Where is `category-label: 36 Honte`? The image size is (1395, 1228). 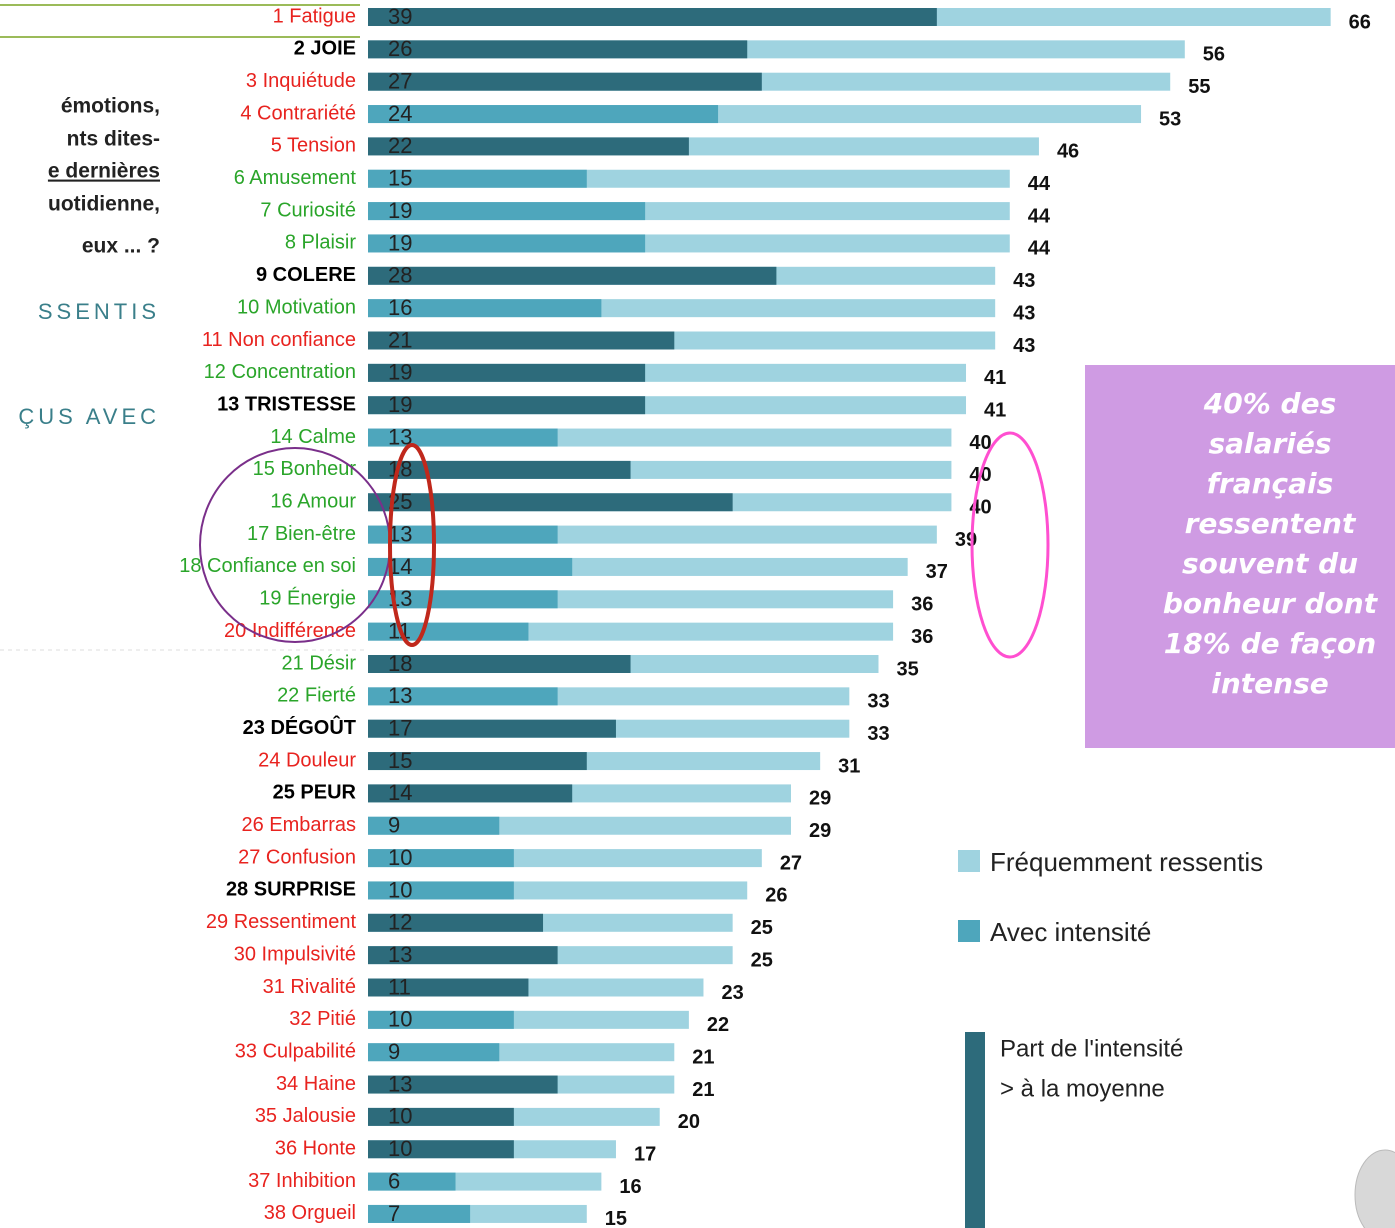 category-label: 36 Honte is located at coordinates (315, 1149).